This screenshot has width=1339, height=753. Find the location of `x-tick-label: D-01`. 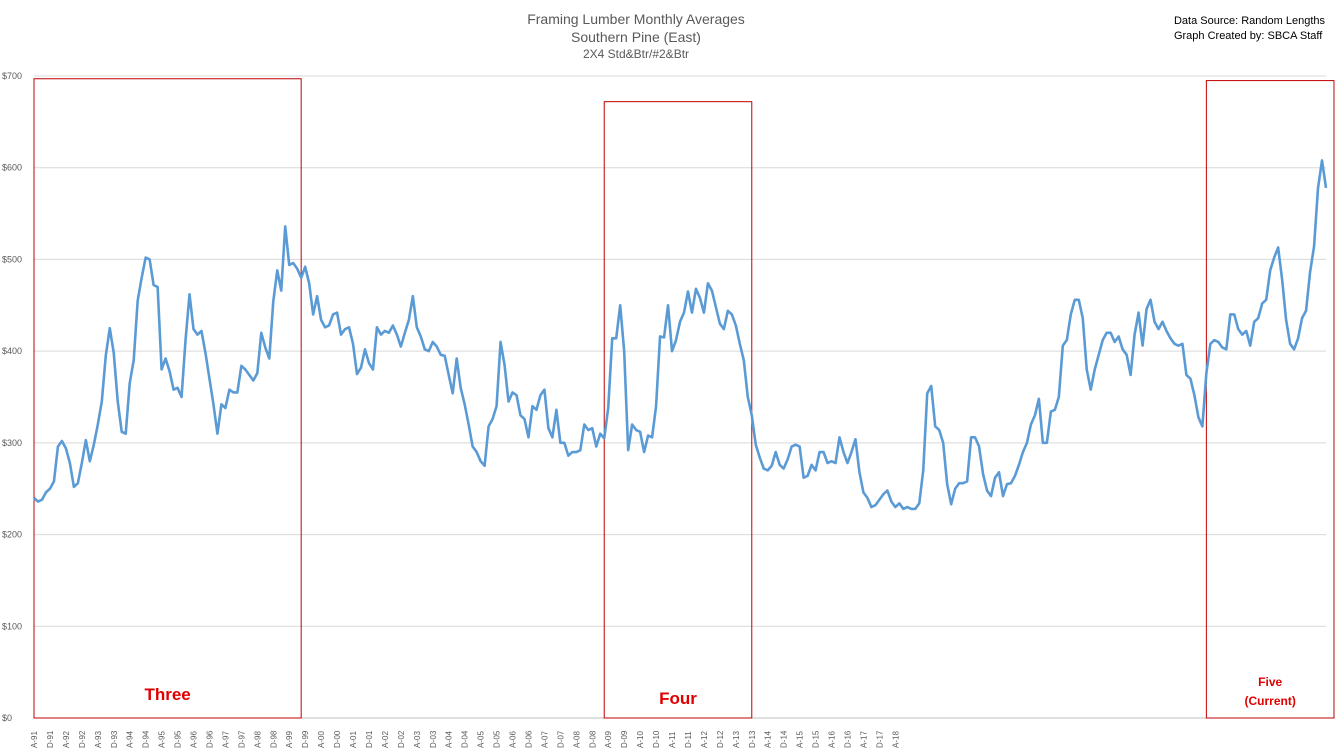

x-tick-label: D-01 is located at coordinates (369, 739).